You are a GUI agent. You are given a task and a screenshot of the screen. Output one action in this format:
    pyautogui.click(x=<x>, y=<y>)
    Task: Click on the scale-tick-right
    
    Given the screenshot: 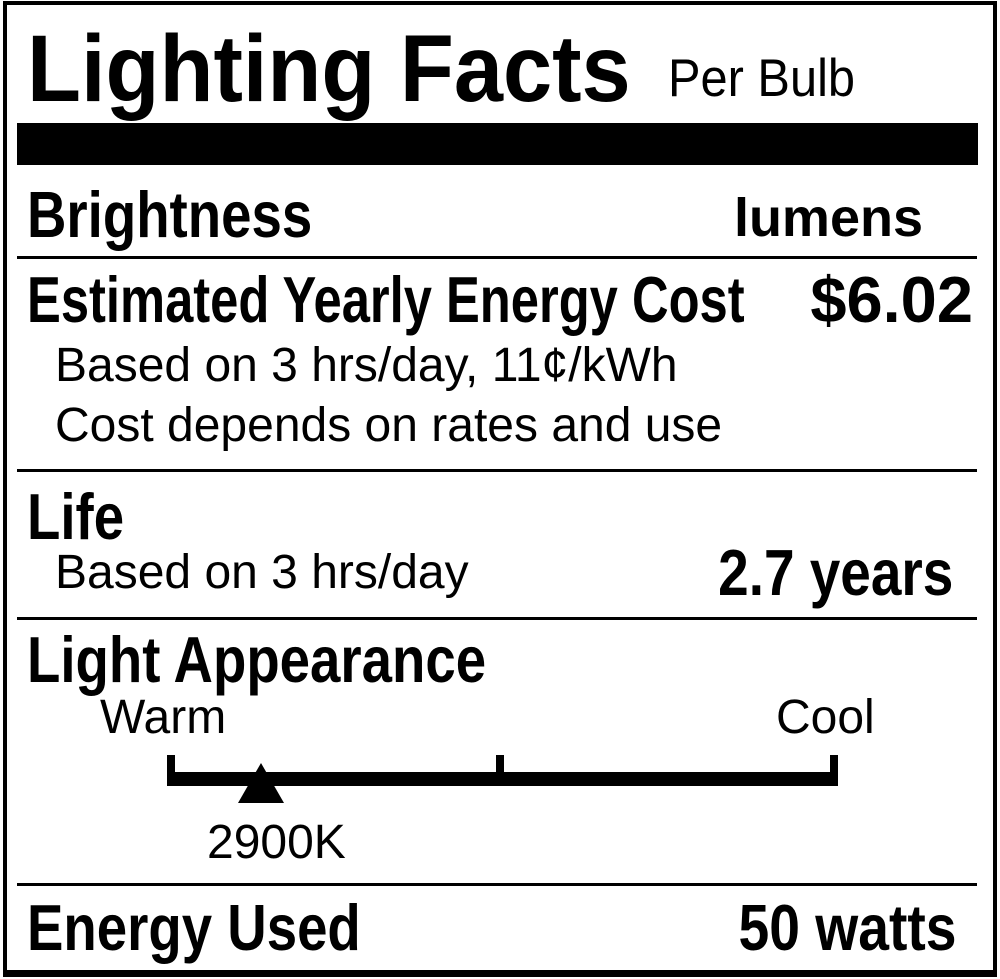 What is the action you would take?
    pyautogui.click(x=834, y=770)
    